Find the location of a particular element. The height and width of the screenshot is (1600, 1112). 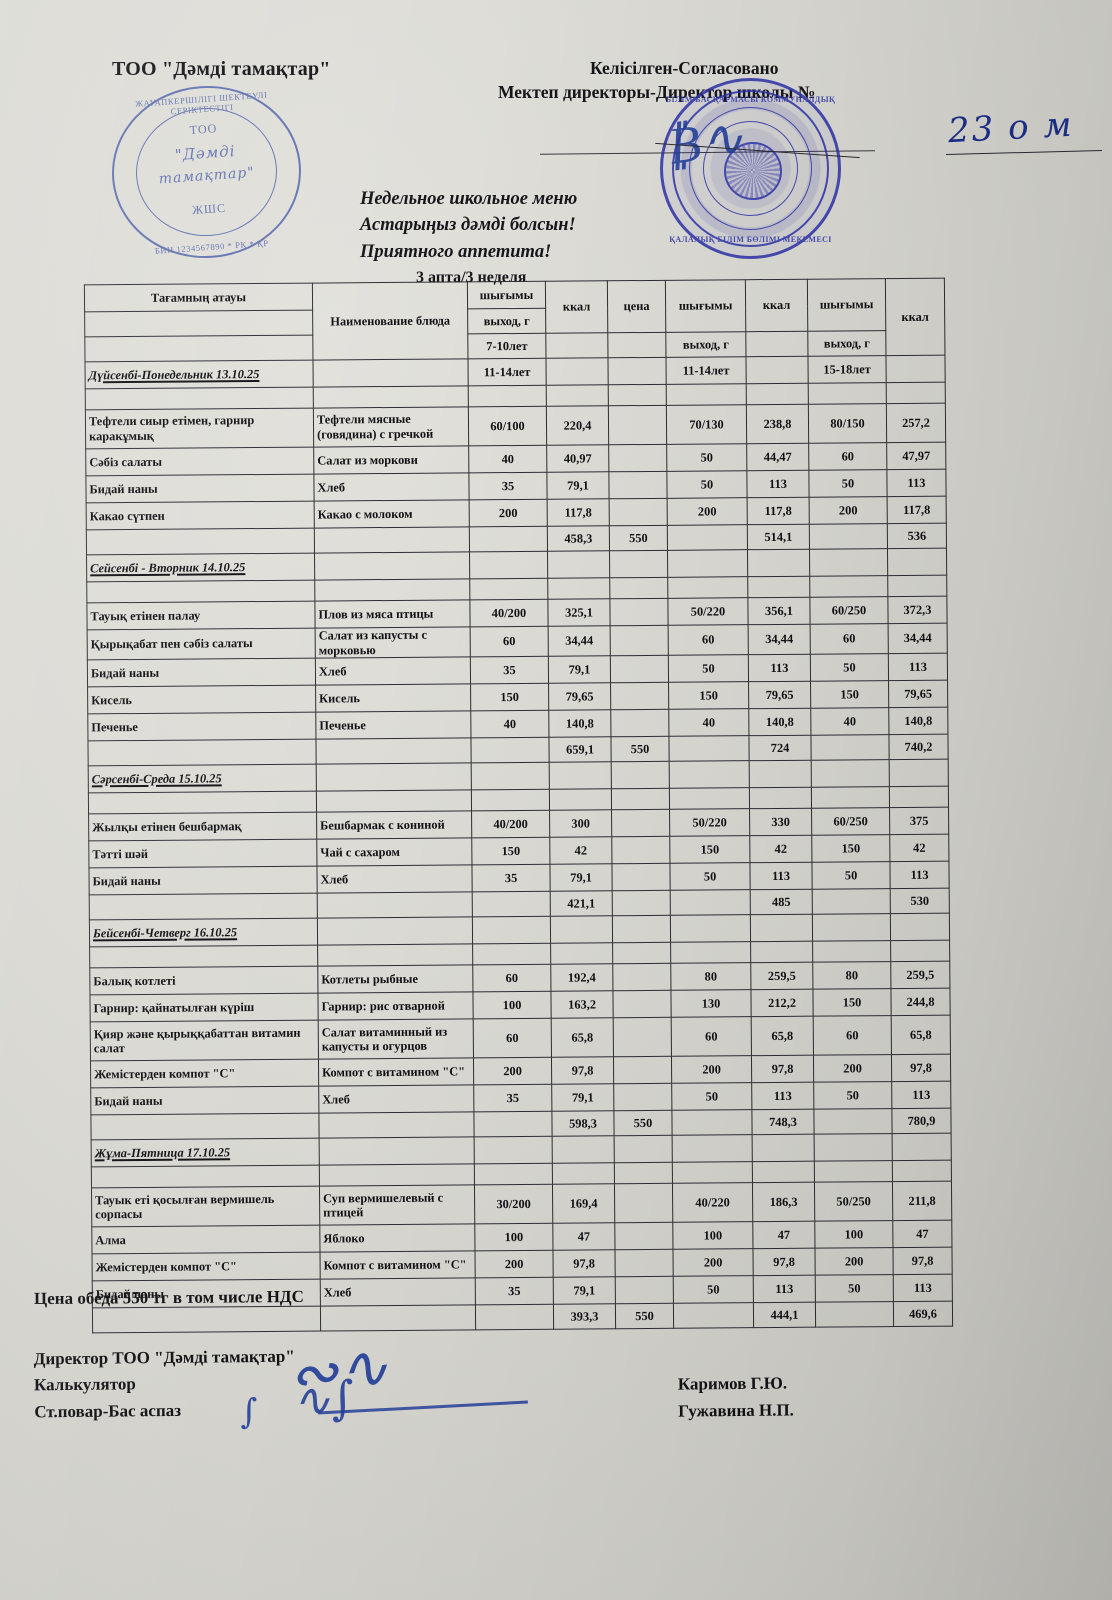

dish-yield-15-18: 200 is located at coordinates (852, 1068).